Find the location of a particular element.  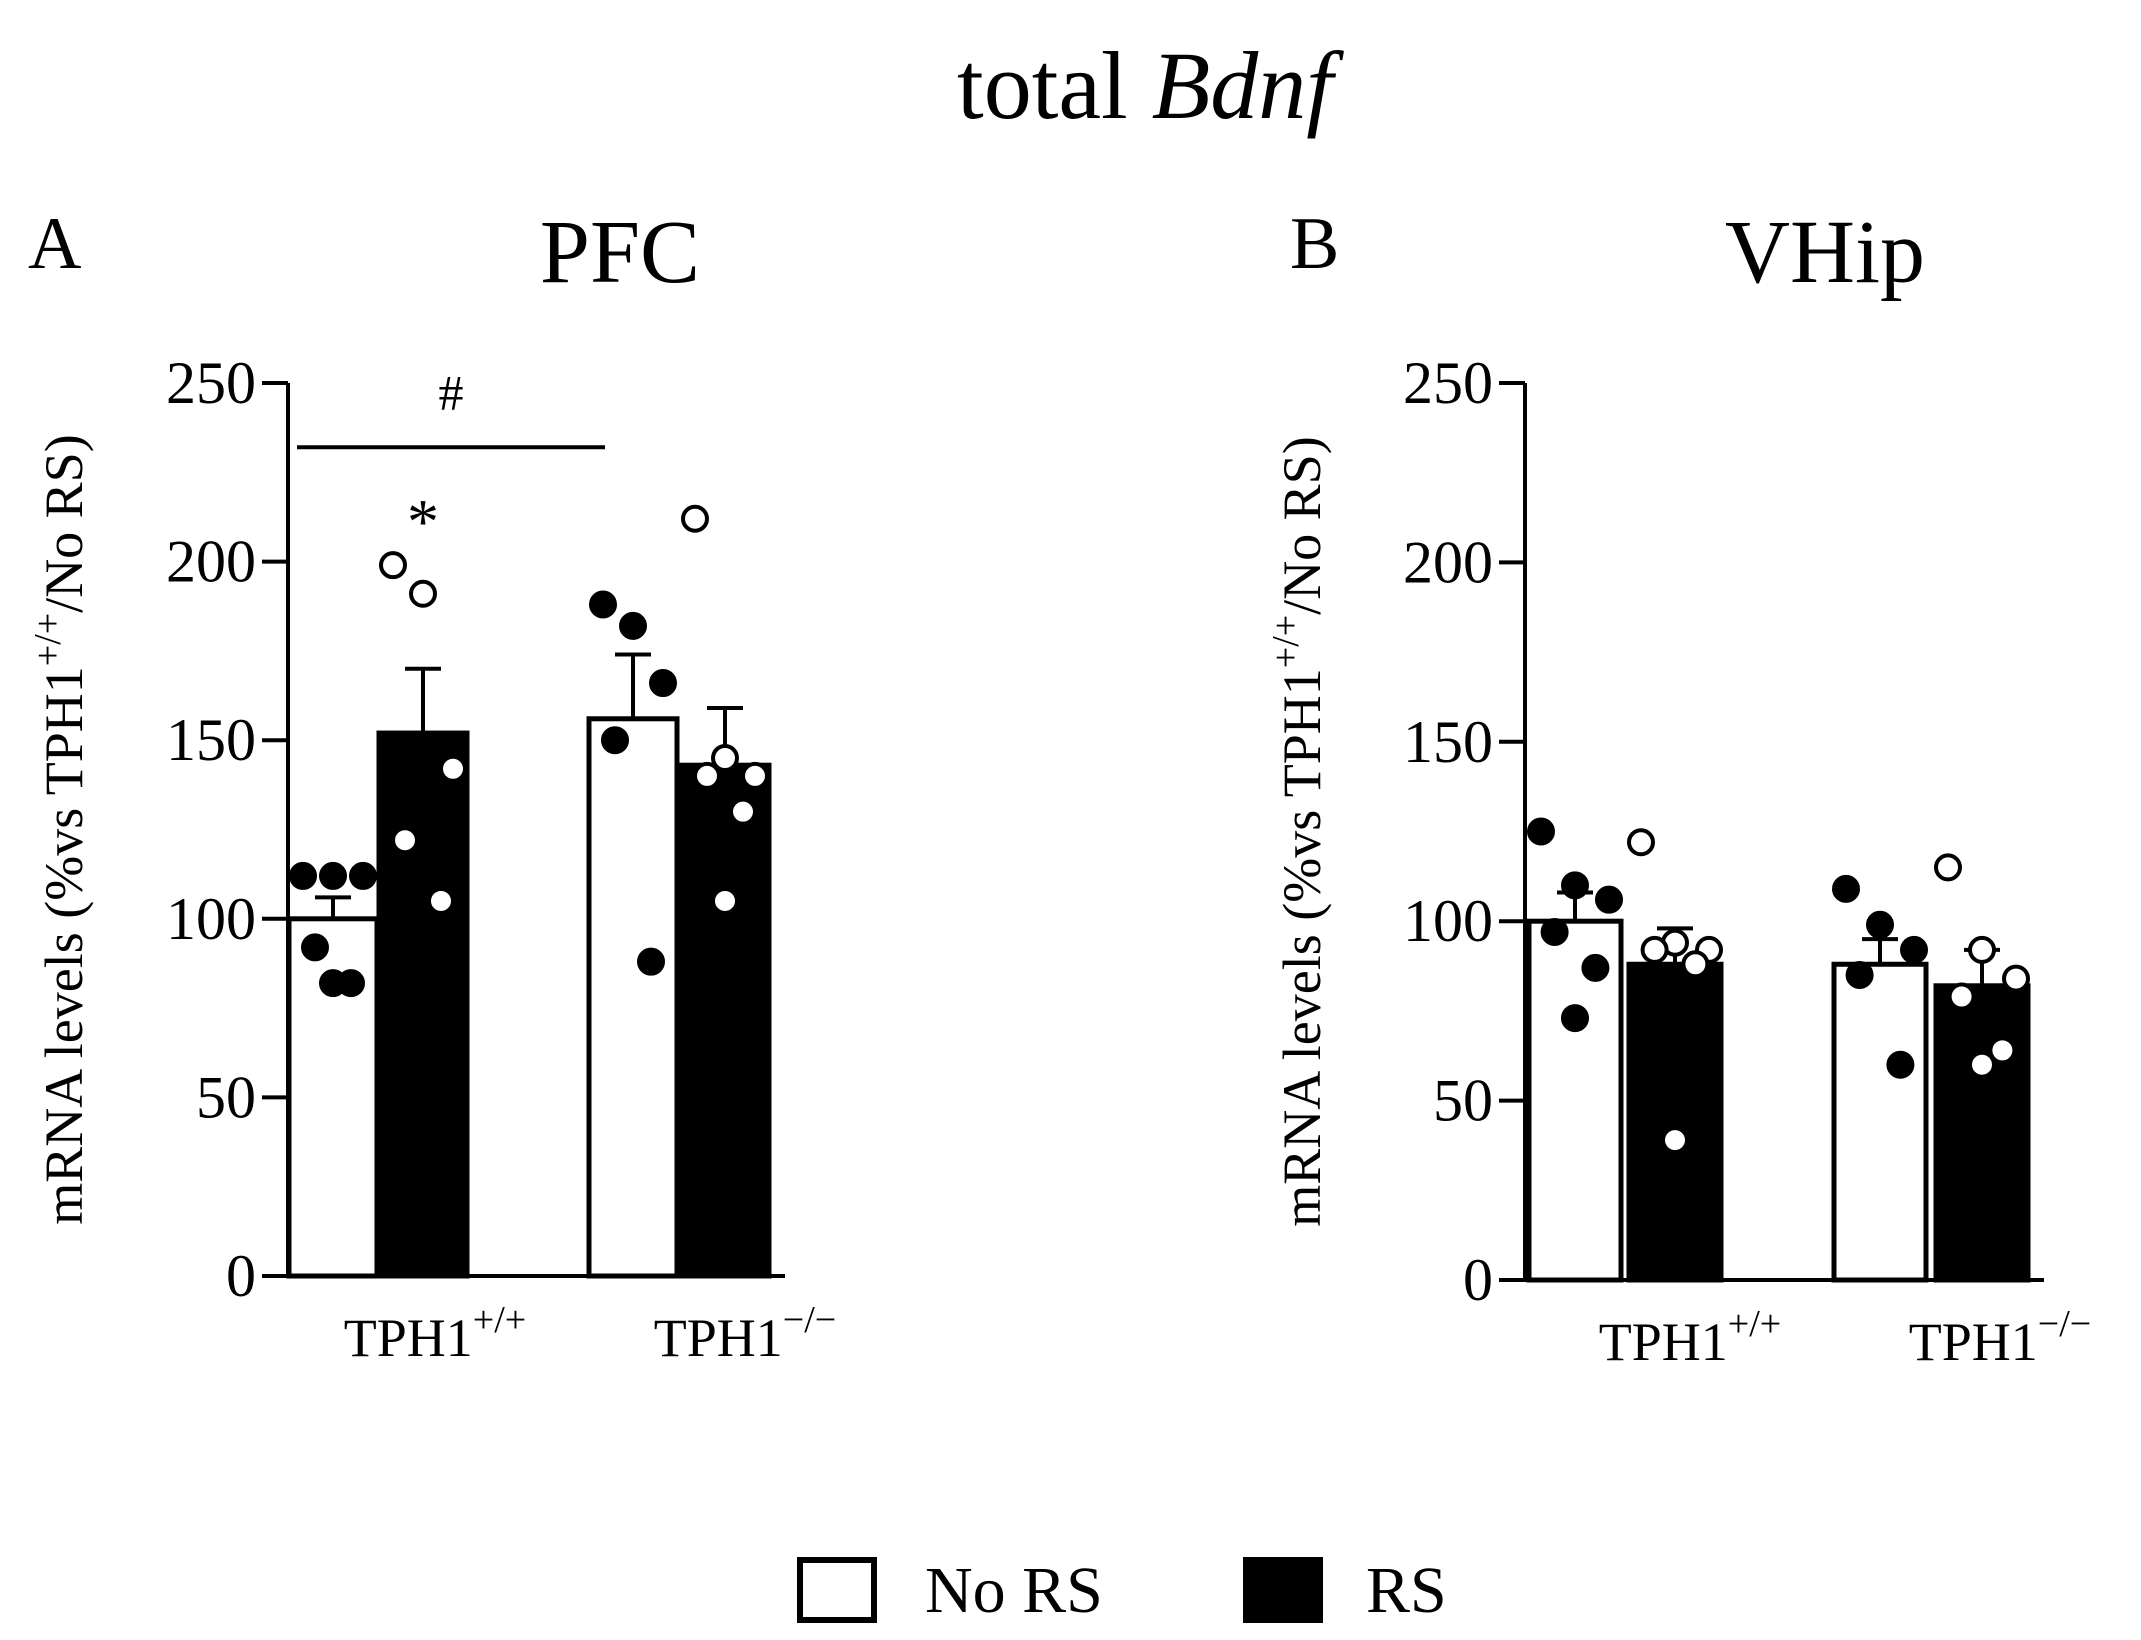

figure-title-gene: Bdnf is located at coordinates (1248, 85).